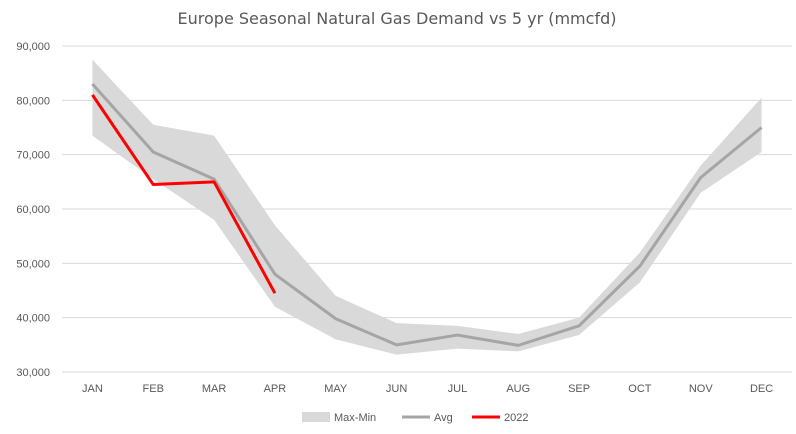 This screenshot has height=434, width=796. Describe the element at coordinates (33, 264) in the screenshot. I see `y-tick-label: 50,000` at that location.